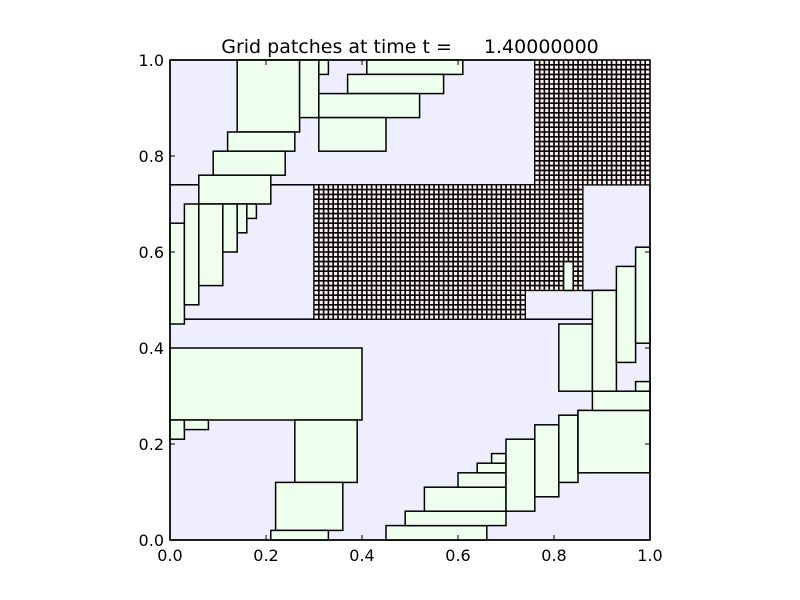 The width and height of the screenshot is (800, 600). What do you see at coordinates (361, 555) in the screenshot?
I see `x-tick-label: 0.4` at bounding box center [361, 555].